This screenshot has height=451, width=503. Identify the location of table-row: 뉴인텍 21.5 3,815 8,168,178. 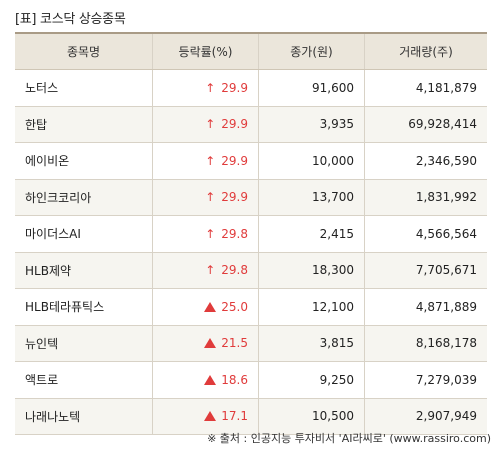
(251, 343).